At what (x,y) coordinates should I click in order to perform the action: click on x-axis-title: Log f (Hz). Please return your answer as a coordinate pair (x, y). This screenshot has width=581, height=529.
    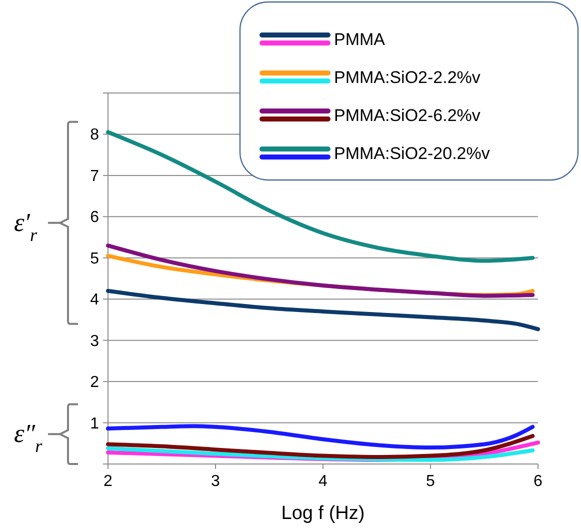
    Looking at the image, I should click on (323, 513).